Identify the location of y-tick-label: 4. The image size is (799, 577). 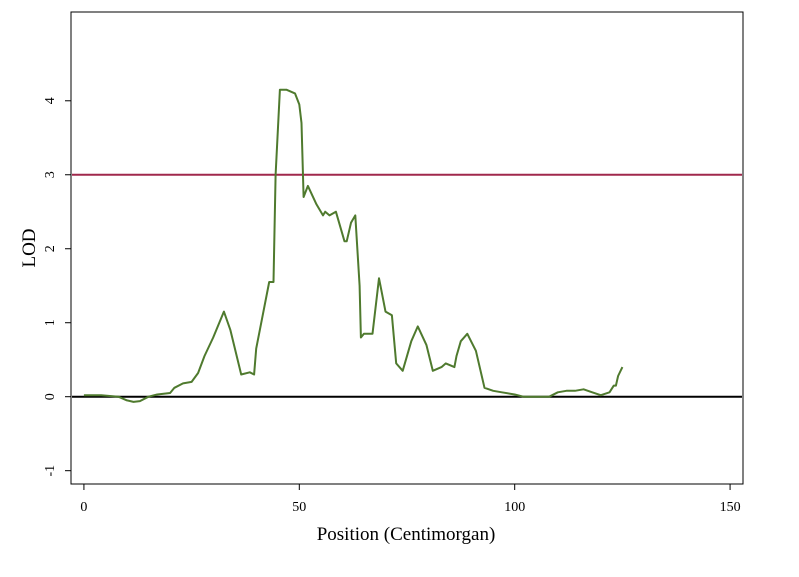
(50, 100).